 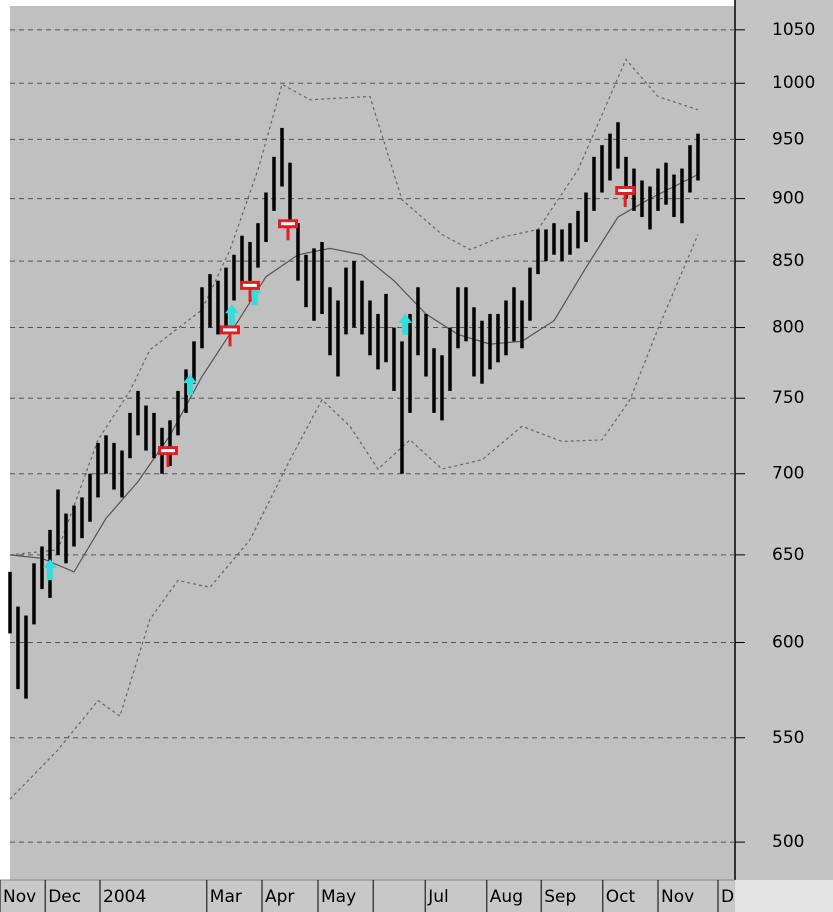 What do you see at coordinates (788, 398) in the screenshot?
I see `y-tick-label: 750` at bounding box center [788, 398].